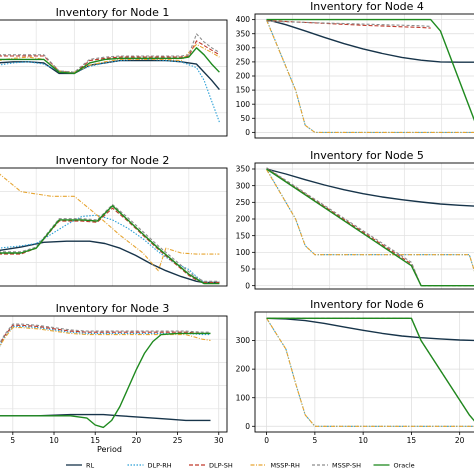 This screenshot has width=474, height=474. Describe the element at coordinates (109, 449) in the screenshot. I see `x-axis-label: Period` at that location.